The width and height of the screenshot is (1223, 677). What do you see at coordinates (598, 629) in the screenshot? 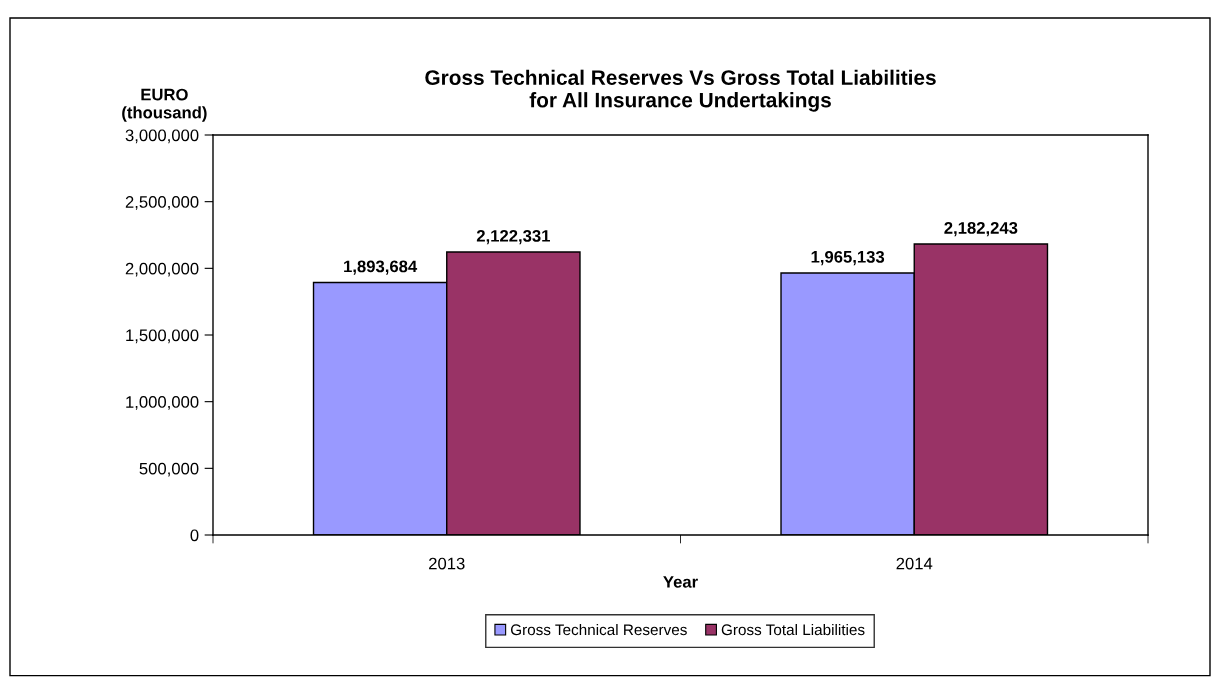
I see `legend-label: Gross Technical Reserves` at bounding box center [598, 629].